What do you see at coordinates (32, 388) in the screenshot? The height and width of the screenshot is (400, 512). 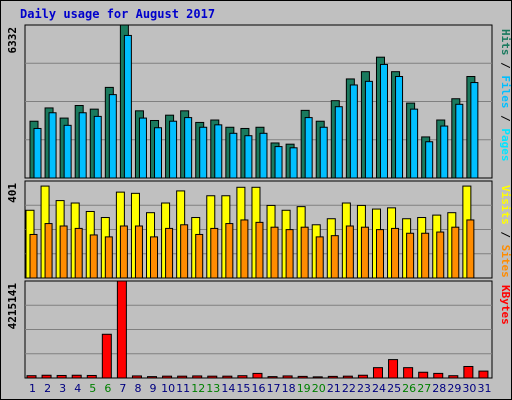 I see `day-tick-label: 1` at bounding box center [32, 388].